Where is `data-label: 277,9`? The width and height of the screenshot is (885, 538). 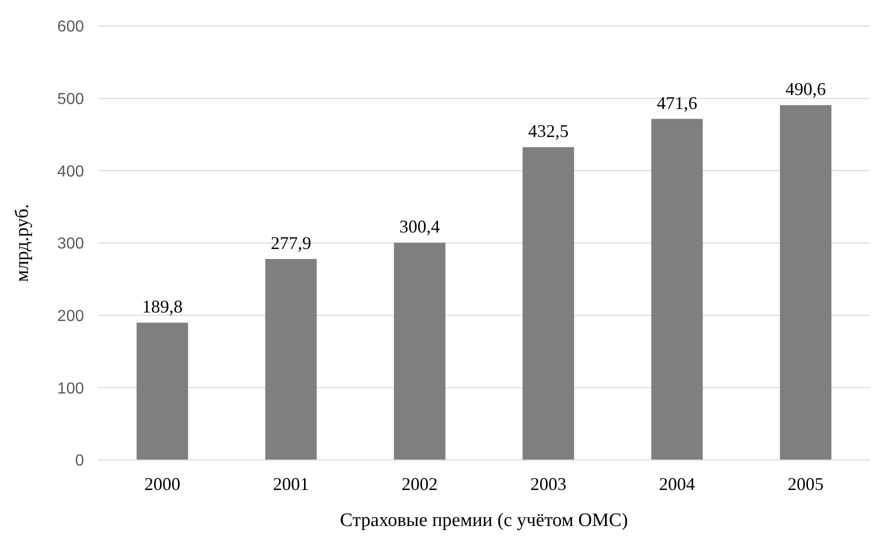
data-label: 277,9 is located at coordinates (291, 242).